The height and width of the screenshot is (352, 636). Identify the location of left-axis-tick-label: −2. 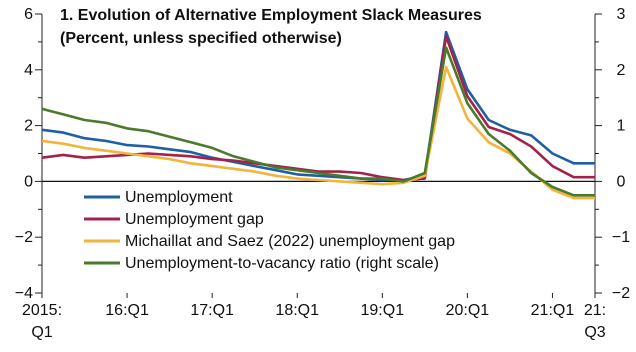
(24, 237).